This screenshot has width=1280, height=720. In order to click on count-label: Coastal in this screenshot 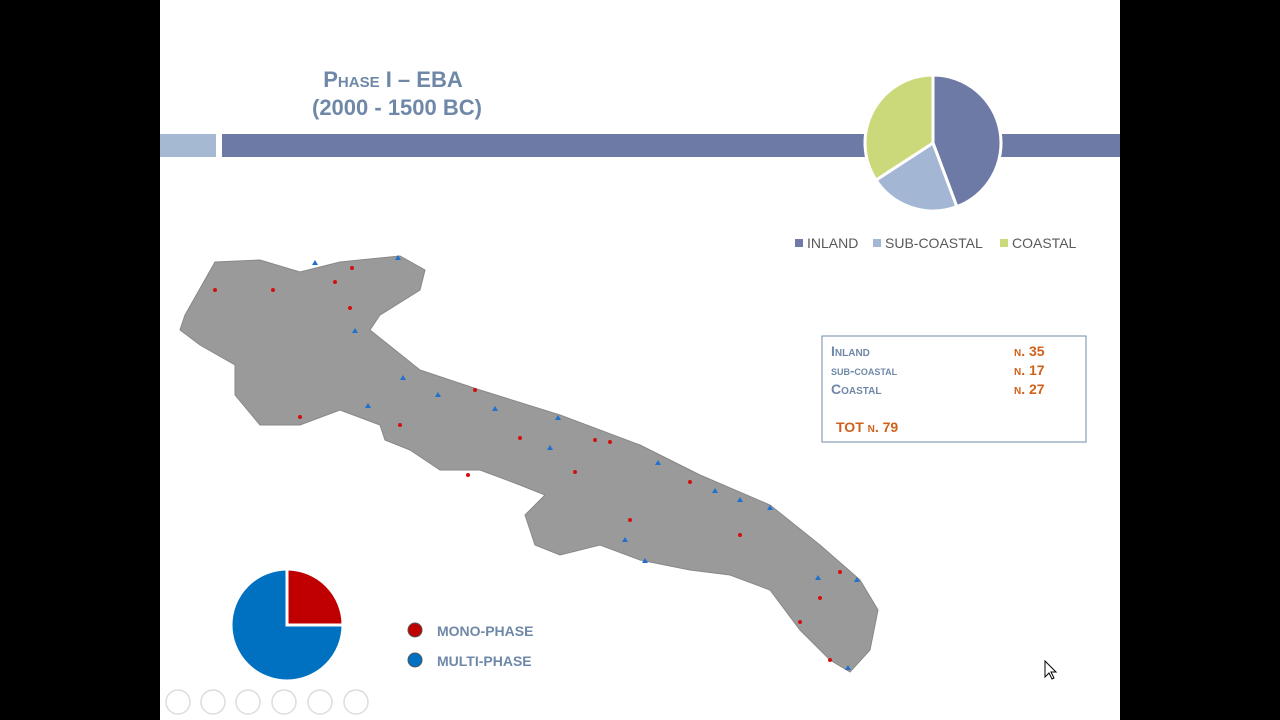, I will do `click(856, 389)`.